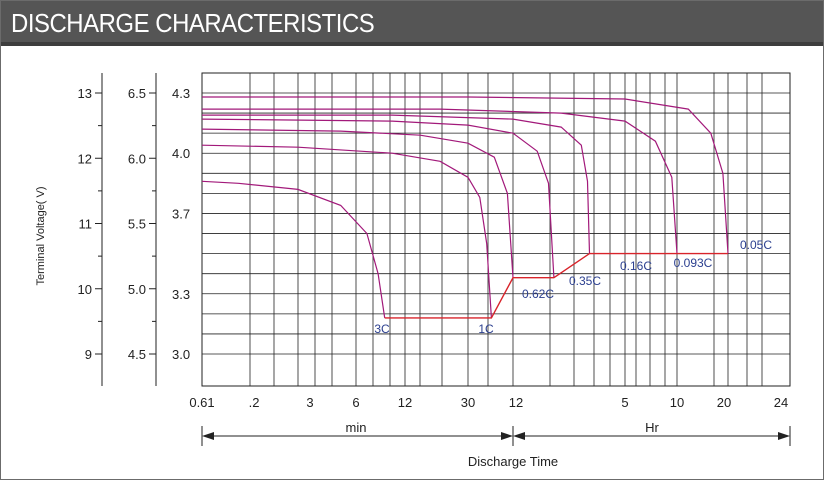 The width and height of the screenshot is (824, 480). I want to click on y-axes: 13 12 11 10 9 6.5 6.0 5.5 5.0 4.5 4.3 4.0 3.7 3.3 3.0, so click(134, 229).